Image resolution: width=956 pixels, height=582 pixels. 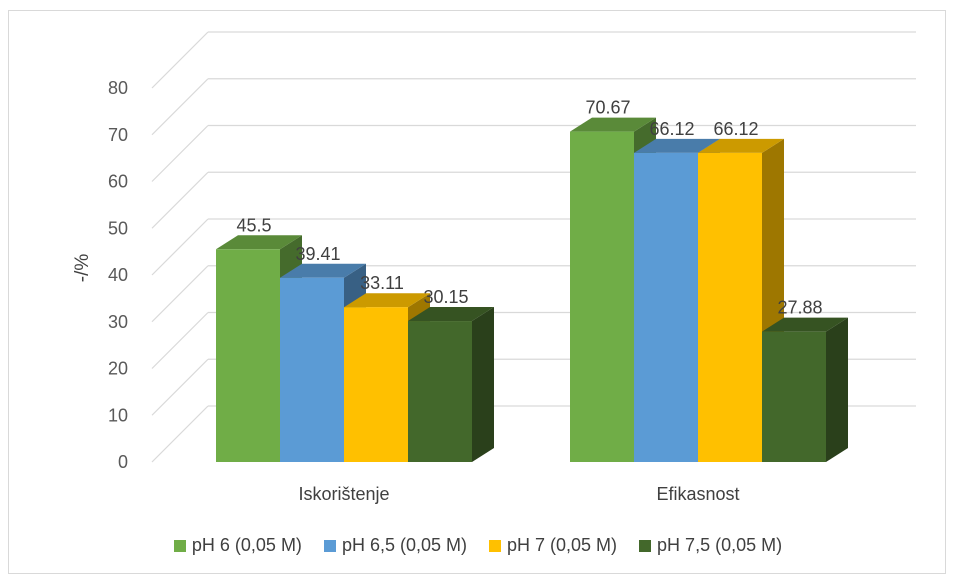 I want to click on legend-item: pH 6,5 (0,05 M), so click(x=395, y=545).